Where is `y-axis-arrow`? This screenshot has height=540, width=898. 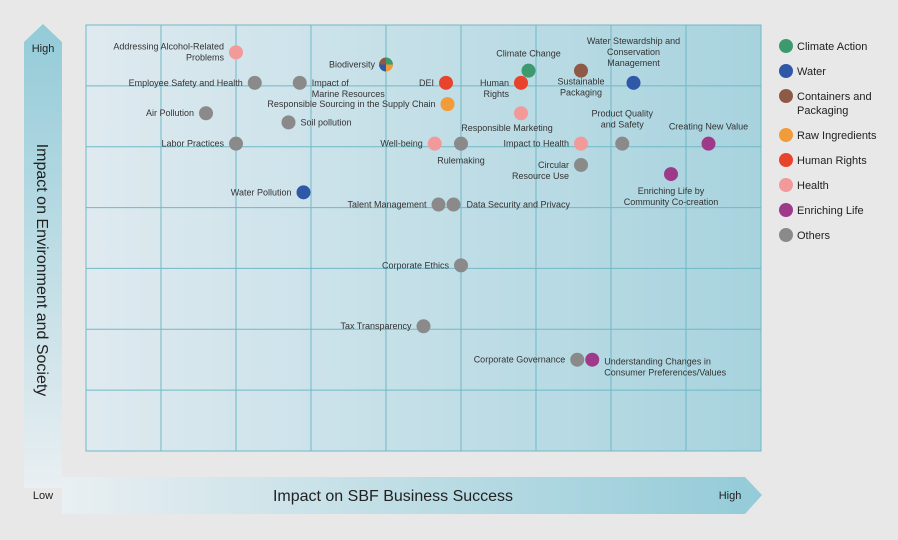
y-axis-arrow is located at coordinates (43, 256).